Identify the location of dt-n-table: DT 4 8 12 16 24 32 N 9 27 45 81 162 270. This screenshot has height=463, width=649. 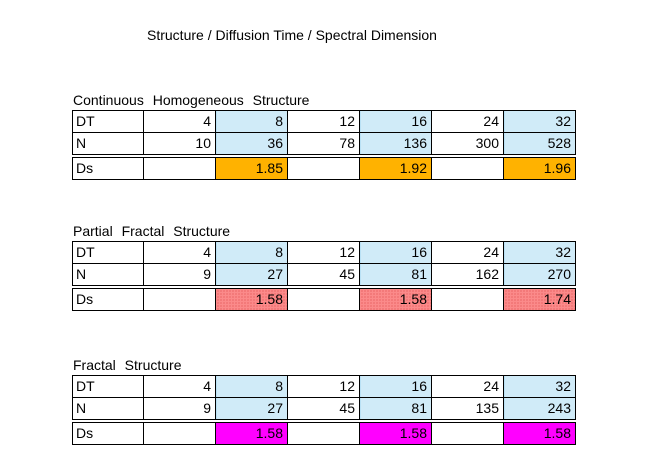
(324, 263).